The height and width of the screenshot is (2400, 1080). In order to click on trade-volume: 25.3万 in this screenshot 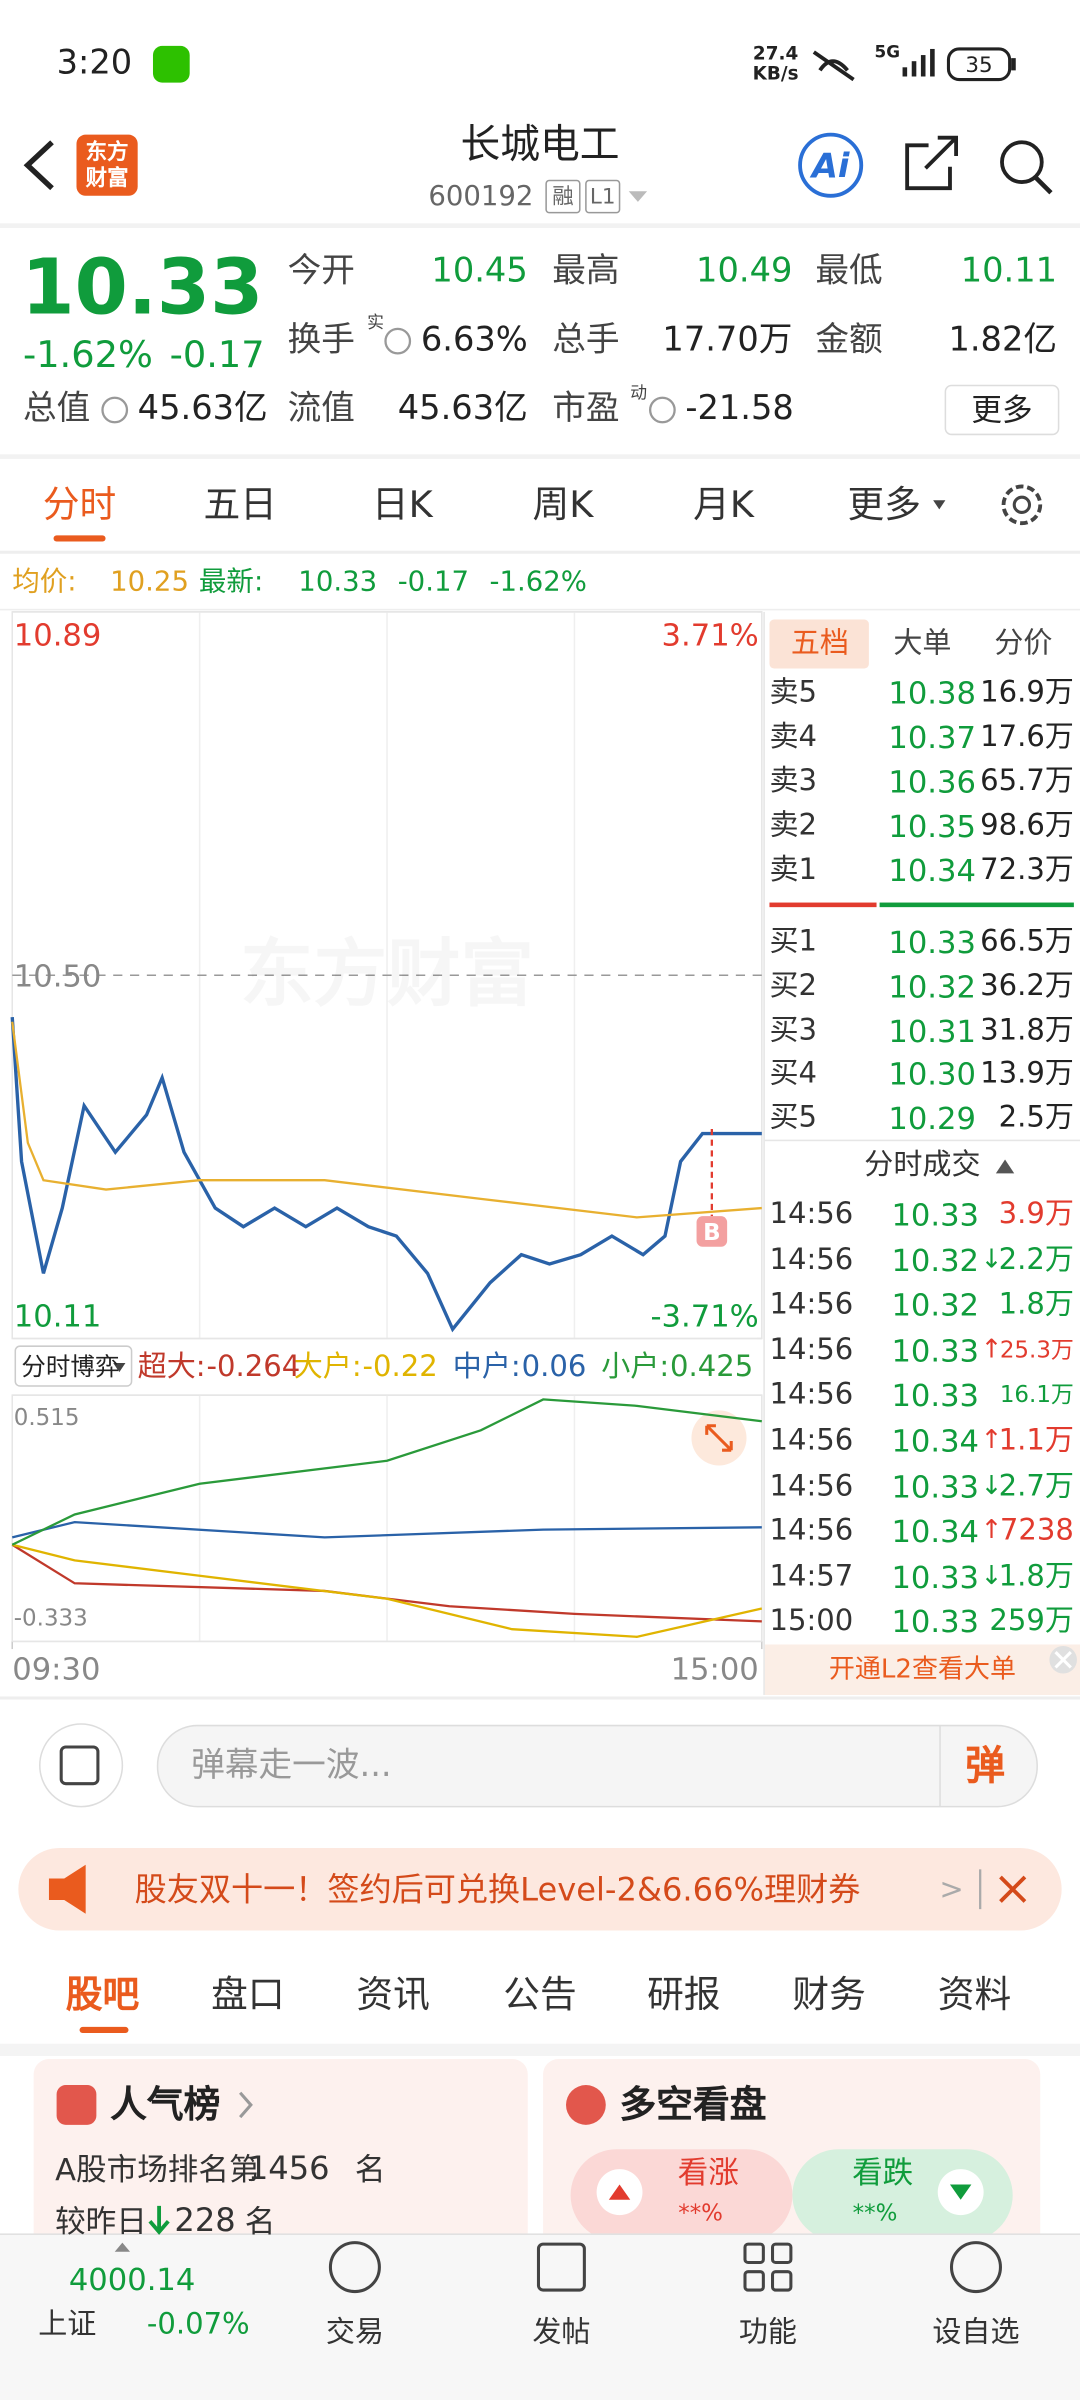, I will do `click(1036, 1349)`.